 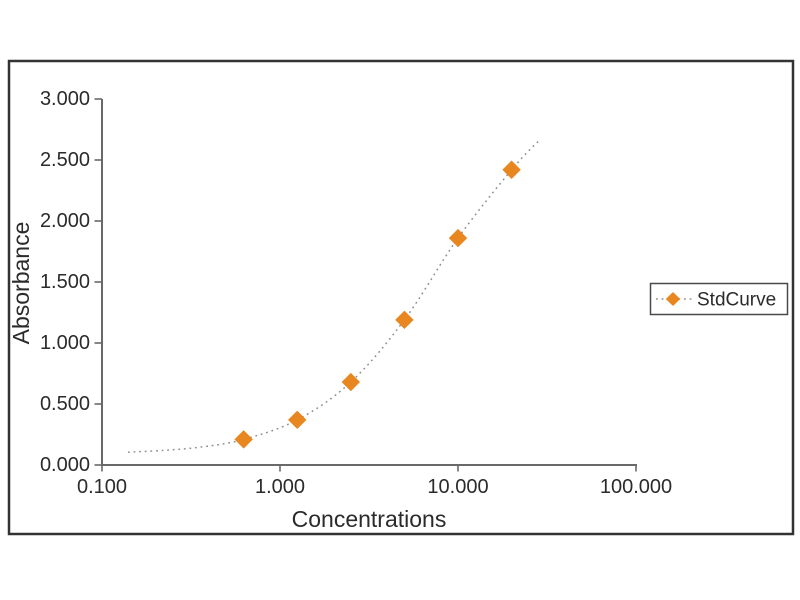 What do you see at coordinates (21, 283) in the screenshot?
I see `y-axis-title: Absorbance` at bounding box center [21, 283].